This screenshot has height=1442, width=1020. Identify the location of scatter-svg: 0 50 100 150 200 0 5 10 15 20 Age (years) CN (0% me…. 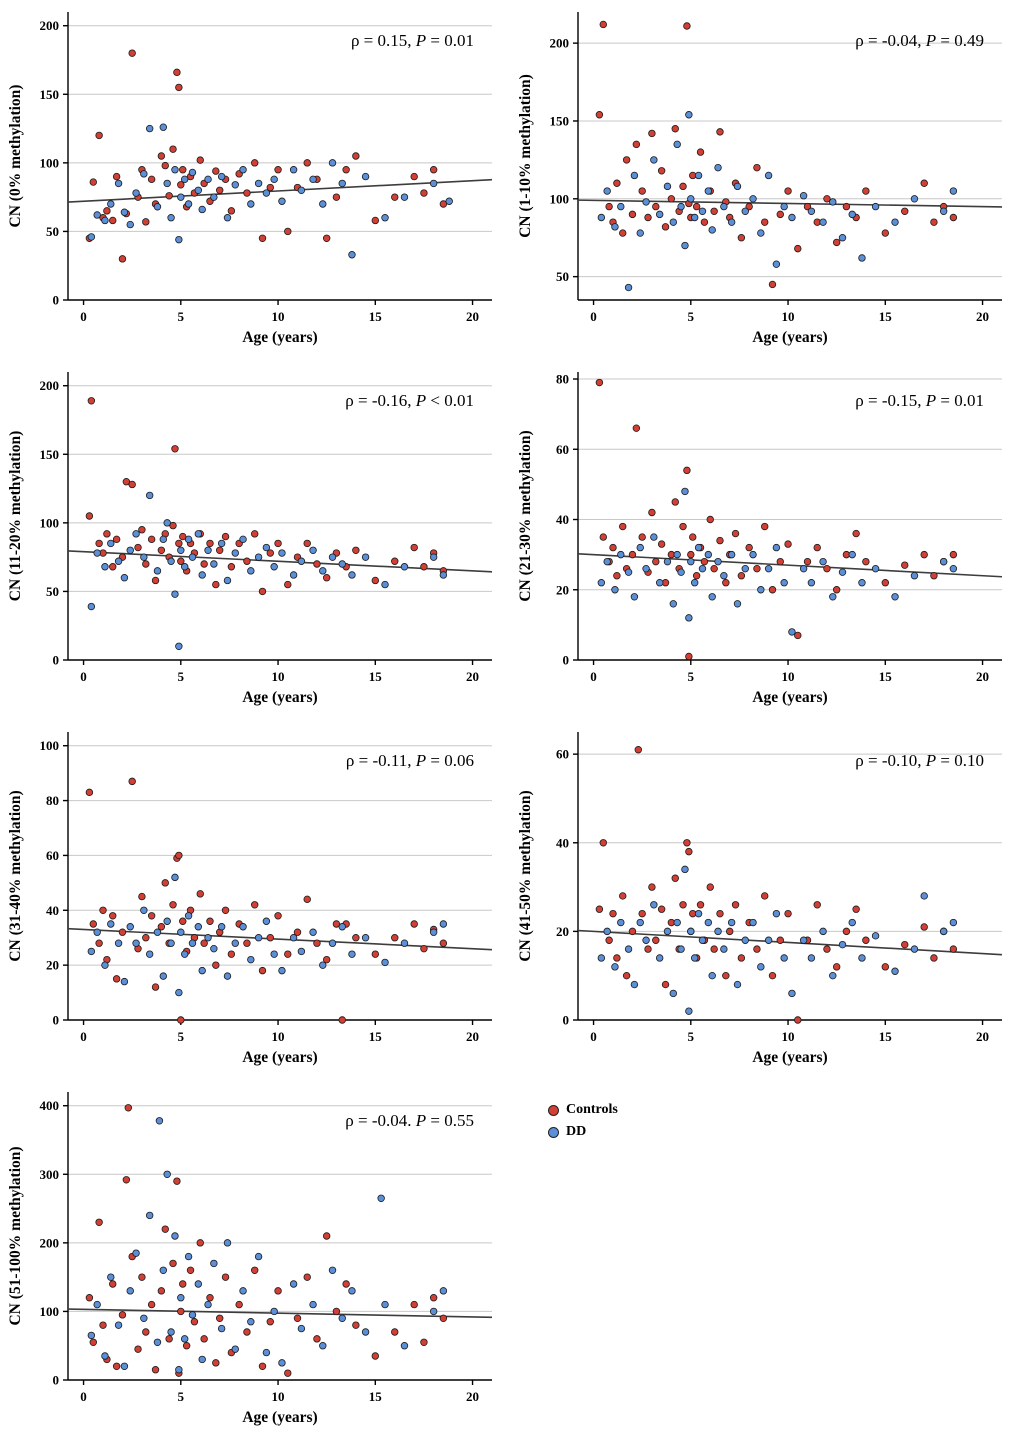
(250, 179).